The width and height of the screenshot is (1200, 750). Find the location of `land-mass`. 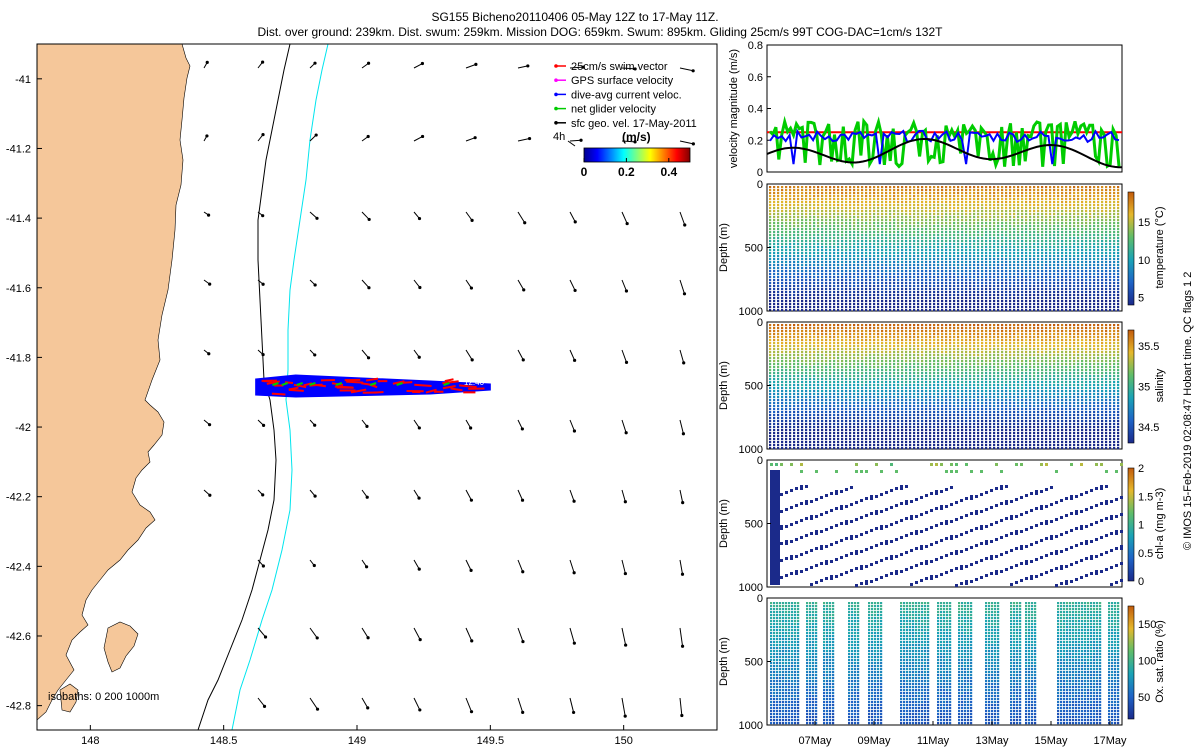

land-mass is located at coordinates (114, 382).